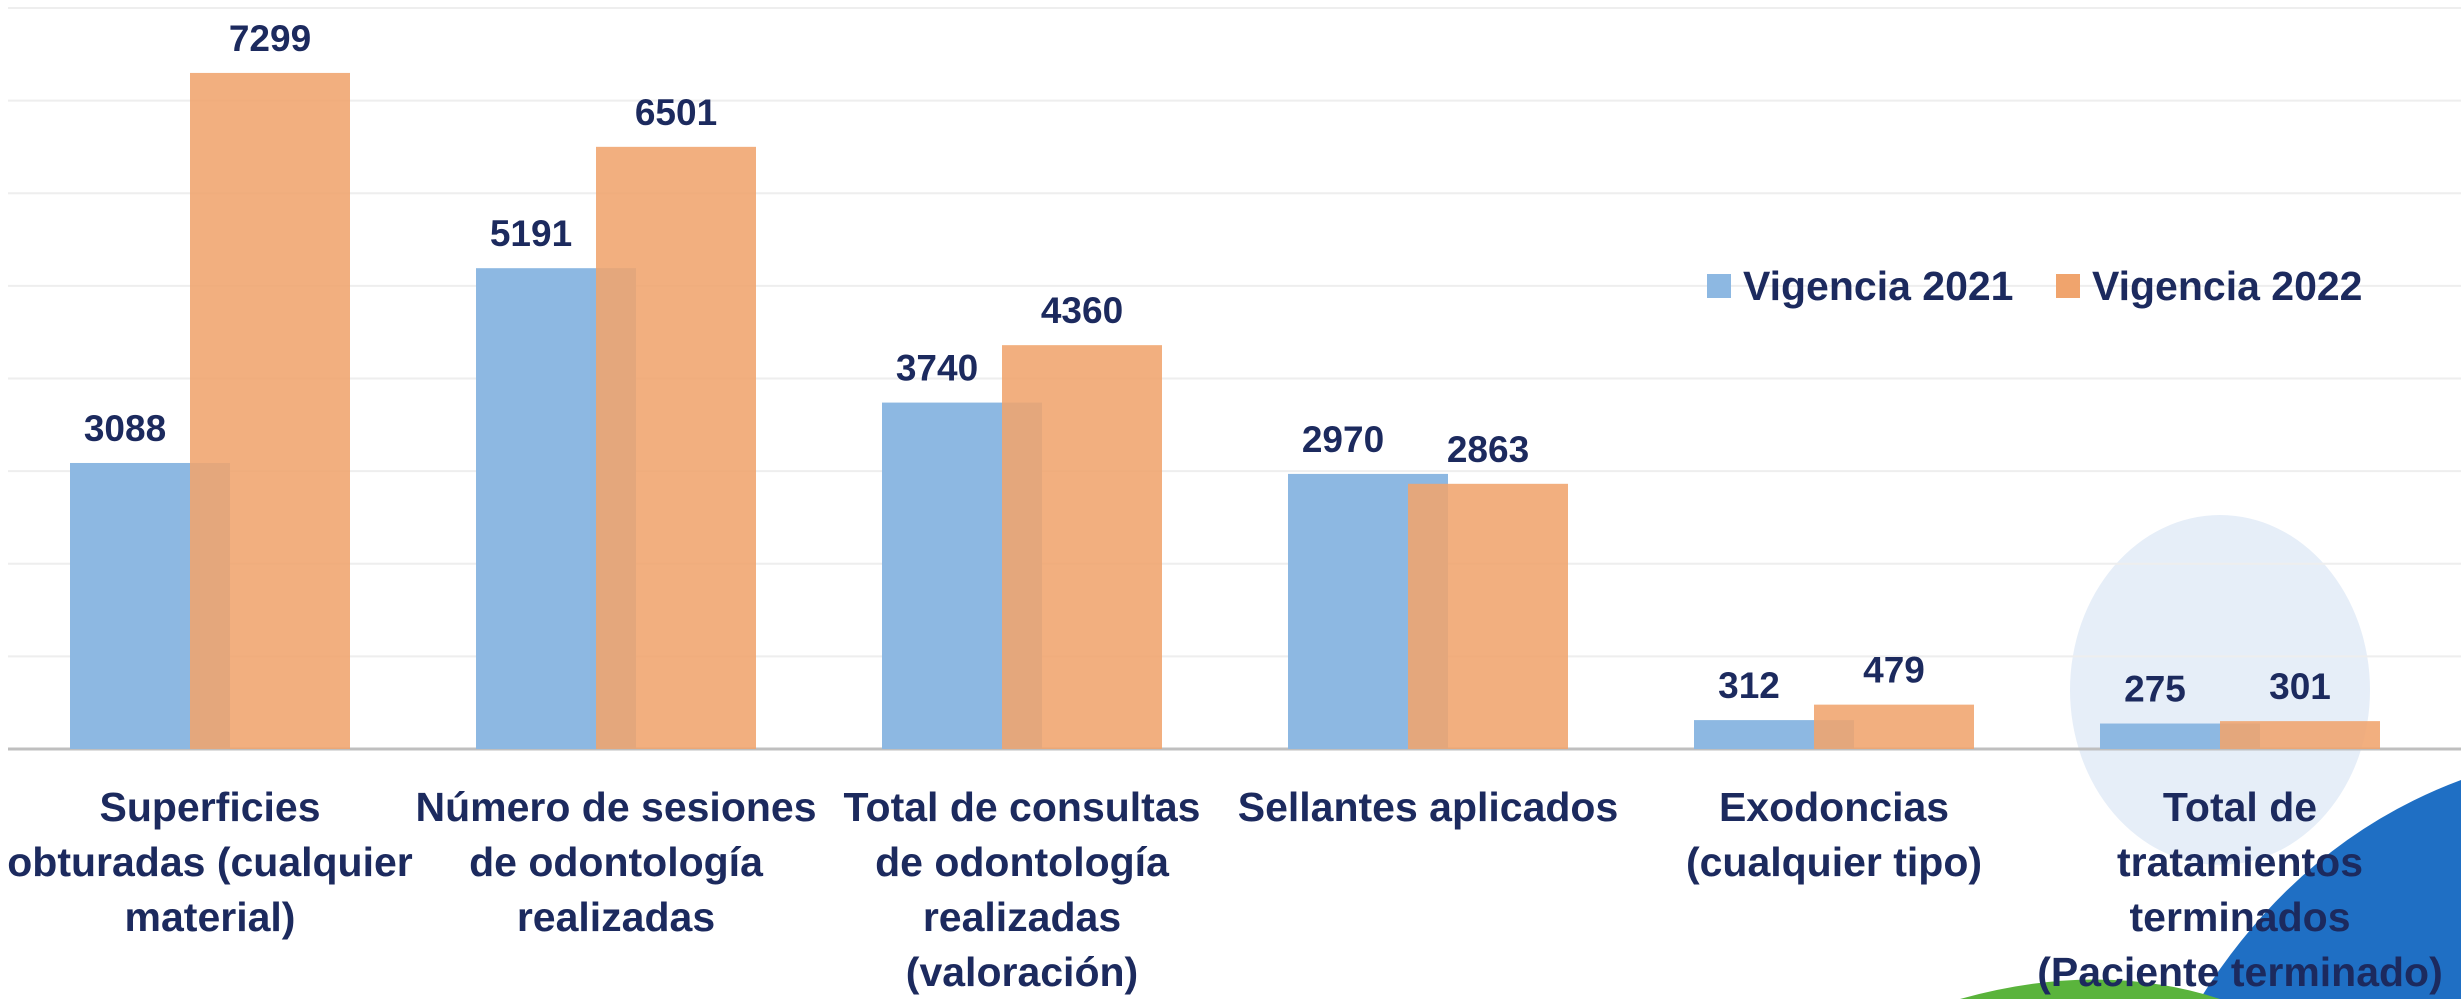 Image resolution: width=2461 pixels, height=999 pixels. What do you see at coordinates (270, 38) in the screenshot?
I see `value-label: 7299` at bounding box center [270, 38].